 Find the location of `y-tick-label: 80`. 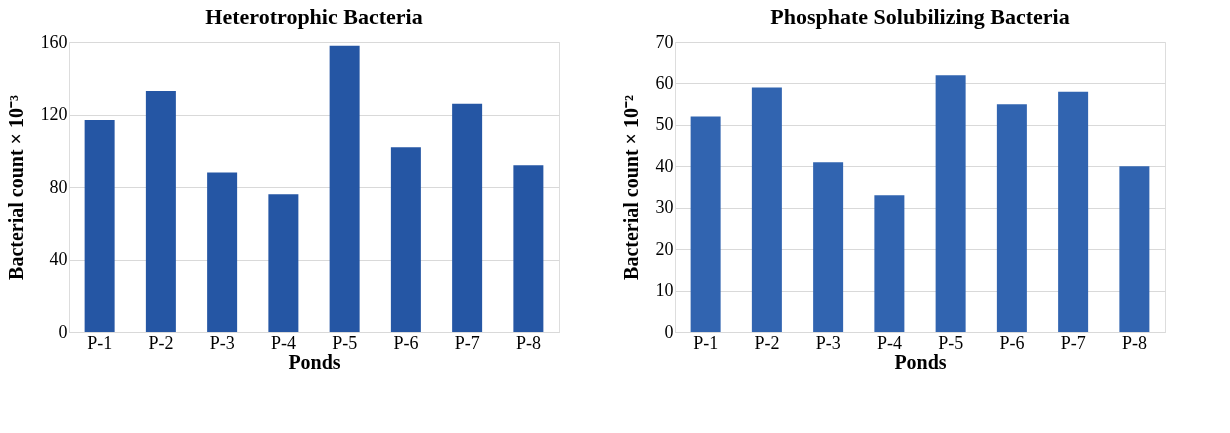

y-tick-label: 80 is located at coordinates (58, 186).